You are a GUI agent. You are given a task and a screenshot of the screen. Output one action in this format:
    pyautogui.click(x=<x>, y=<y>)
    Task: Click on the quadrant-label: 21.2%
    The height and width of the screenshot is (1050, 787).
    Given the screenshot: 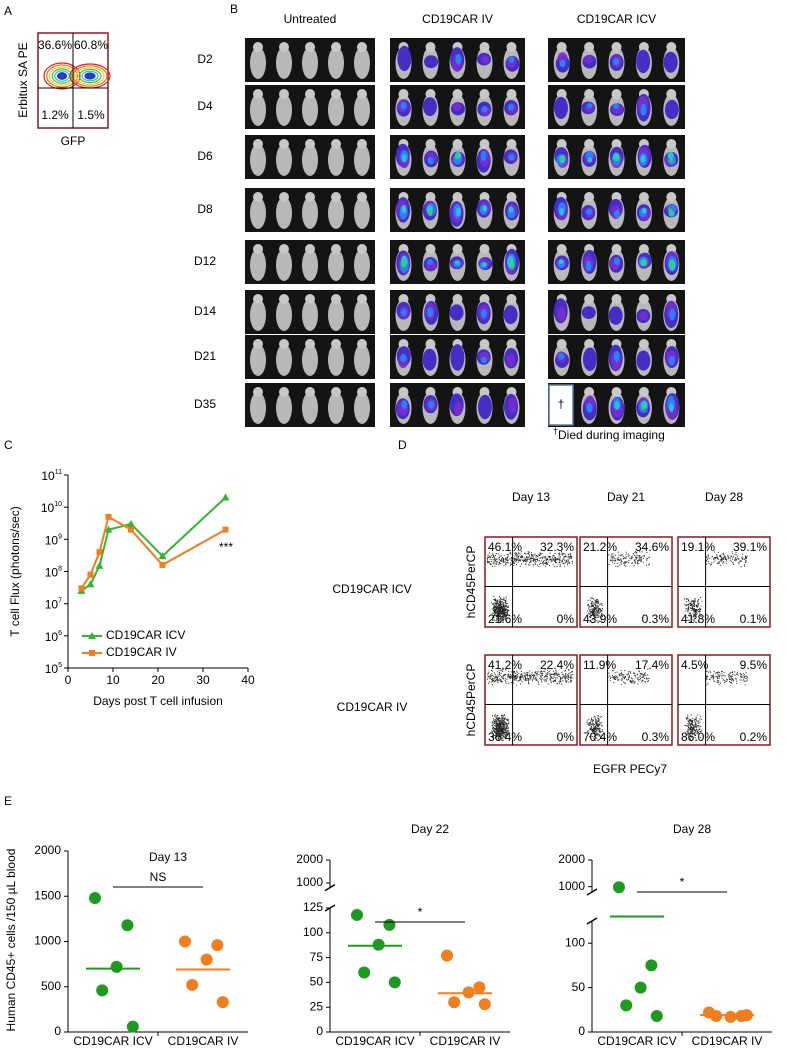 What is the action you would take?
    pyautogui.click(x=600, y=547)
    